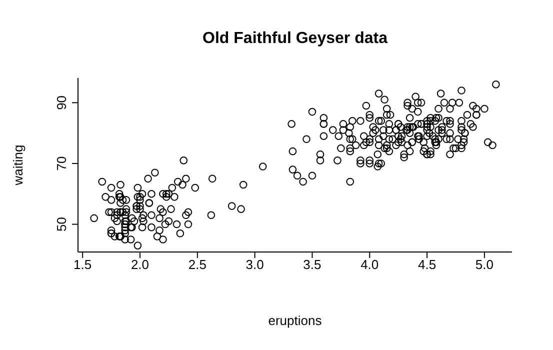  What do you see at coordinates (295, 39) in the screenshot?
I see `chart-title: Old Faithful Geyser data` at bounding box center [295, 39].